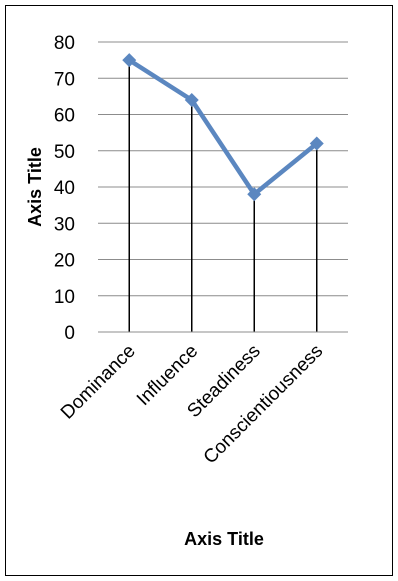 The height and width of the screenshot is (581, 398). What do you see at coordinates (64, 43) in the screenshot?
I see `y-tick-label: 80` at bounding box center [64, 43].